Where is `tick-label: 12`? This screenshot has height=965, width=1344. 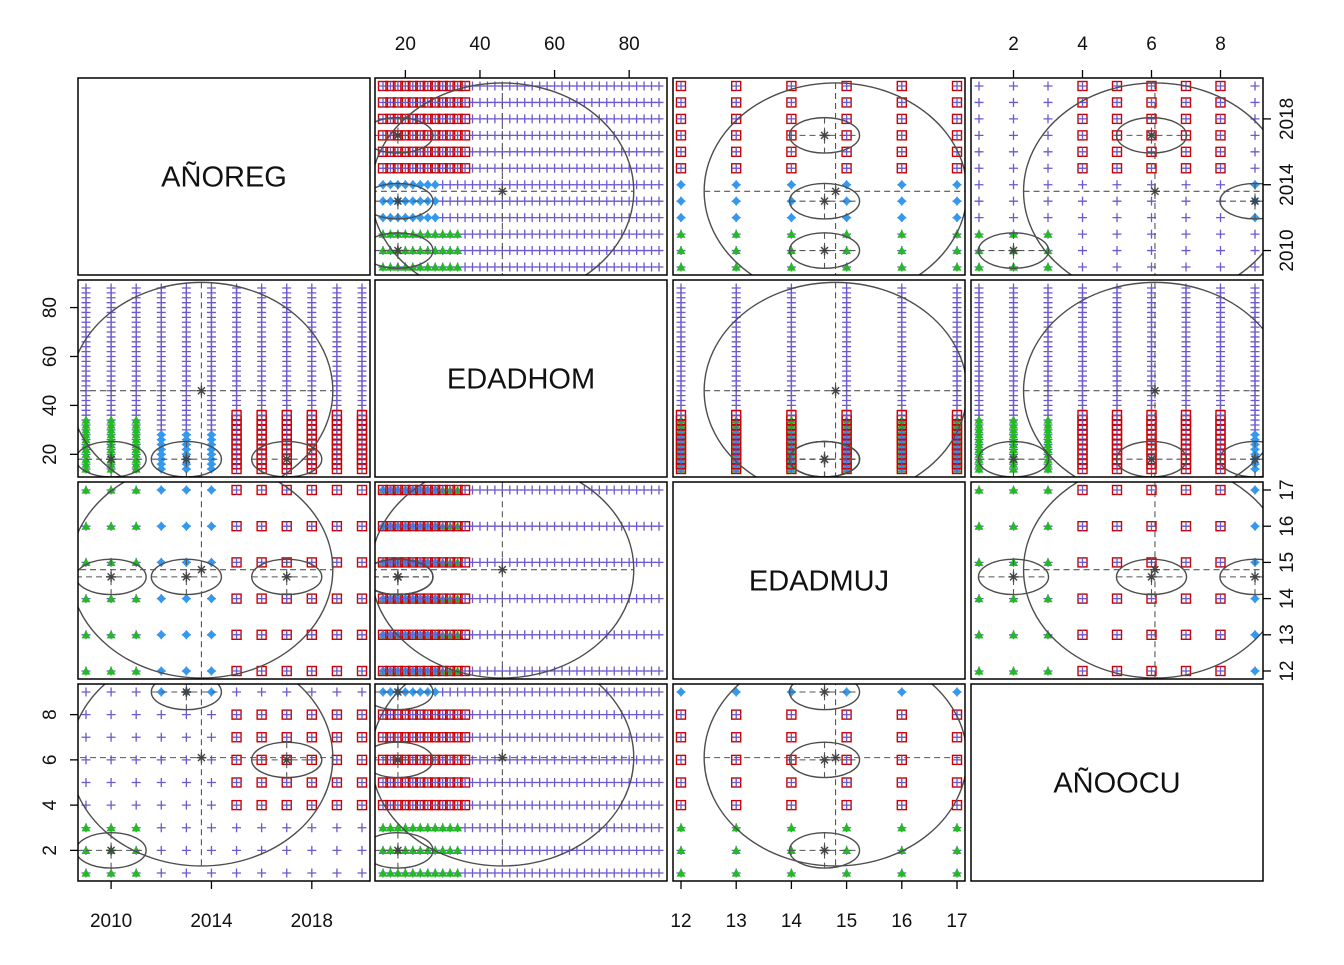
tick-label: 12 is located at coordinates (680, 921).